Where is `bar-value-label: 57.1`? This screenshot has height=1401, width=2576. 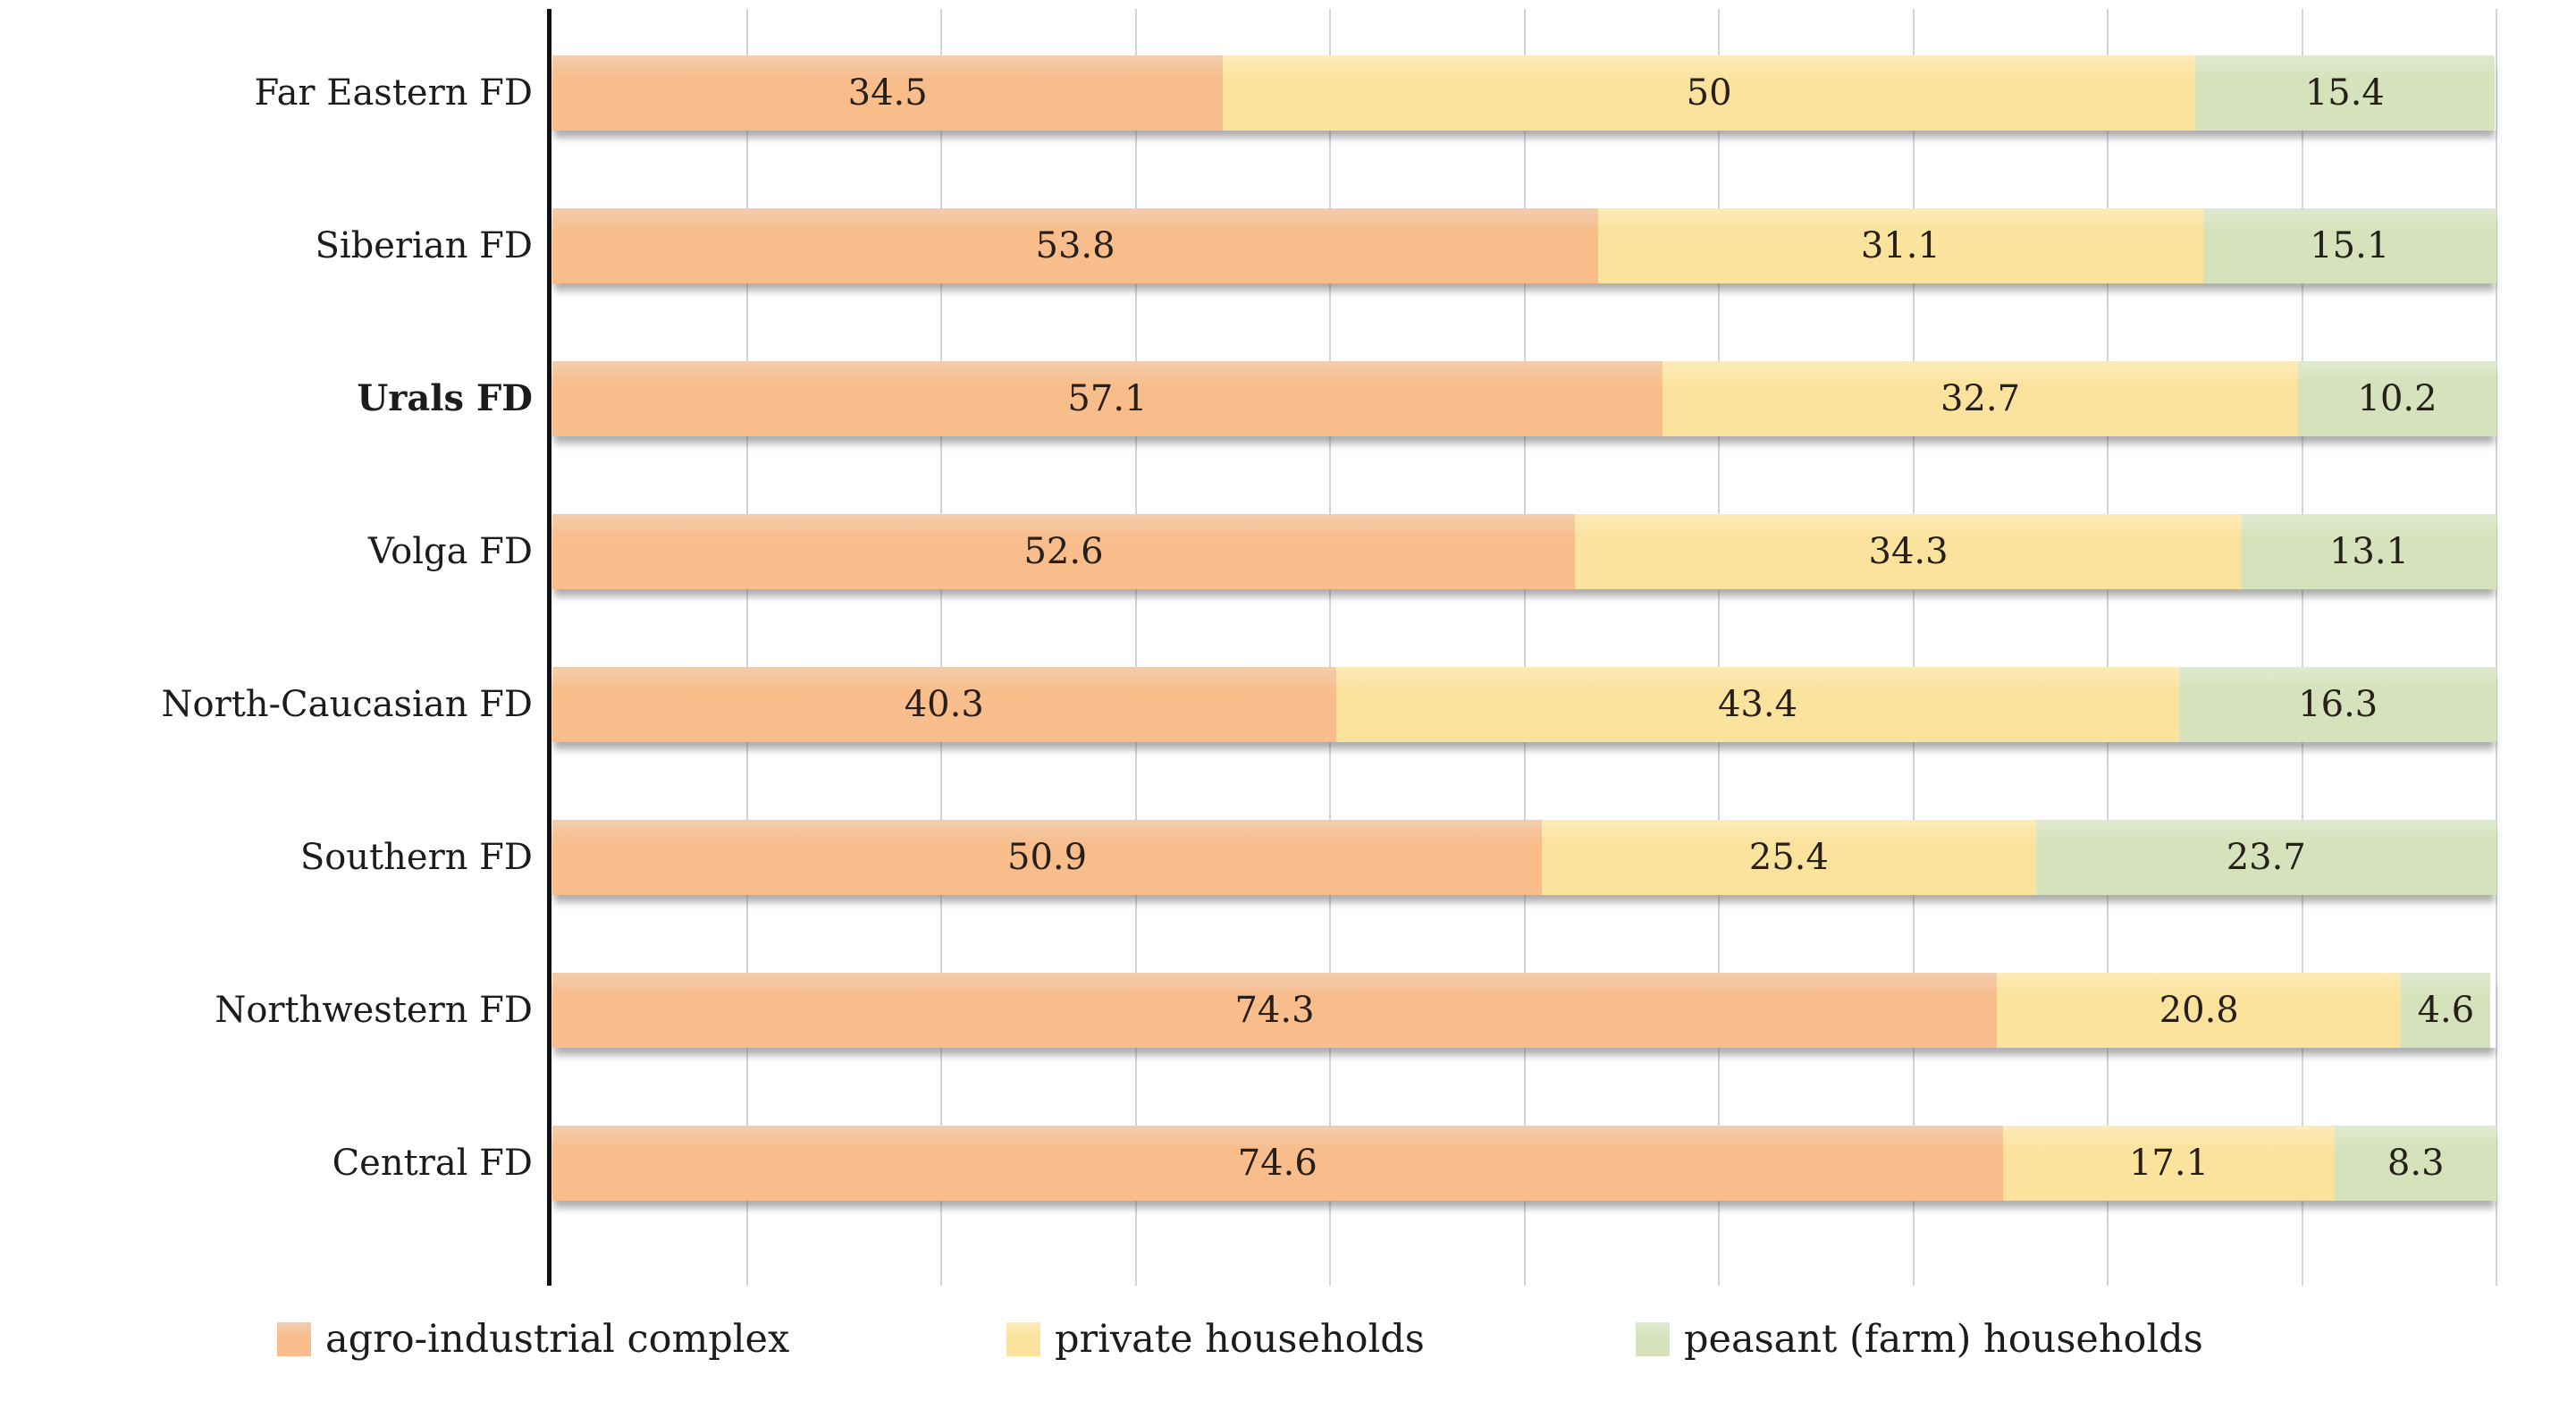 bar-value-label: 57.1 is located at coordinates (1107, 398).